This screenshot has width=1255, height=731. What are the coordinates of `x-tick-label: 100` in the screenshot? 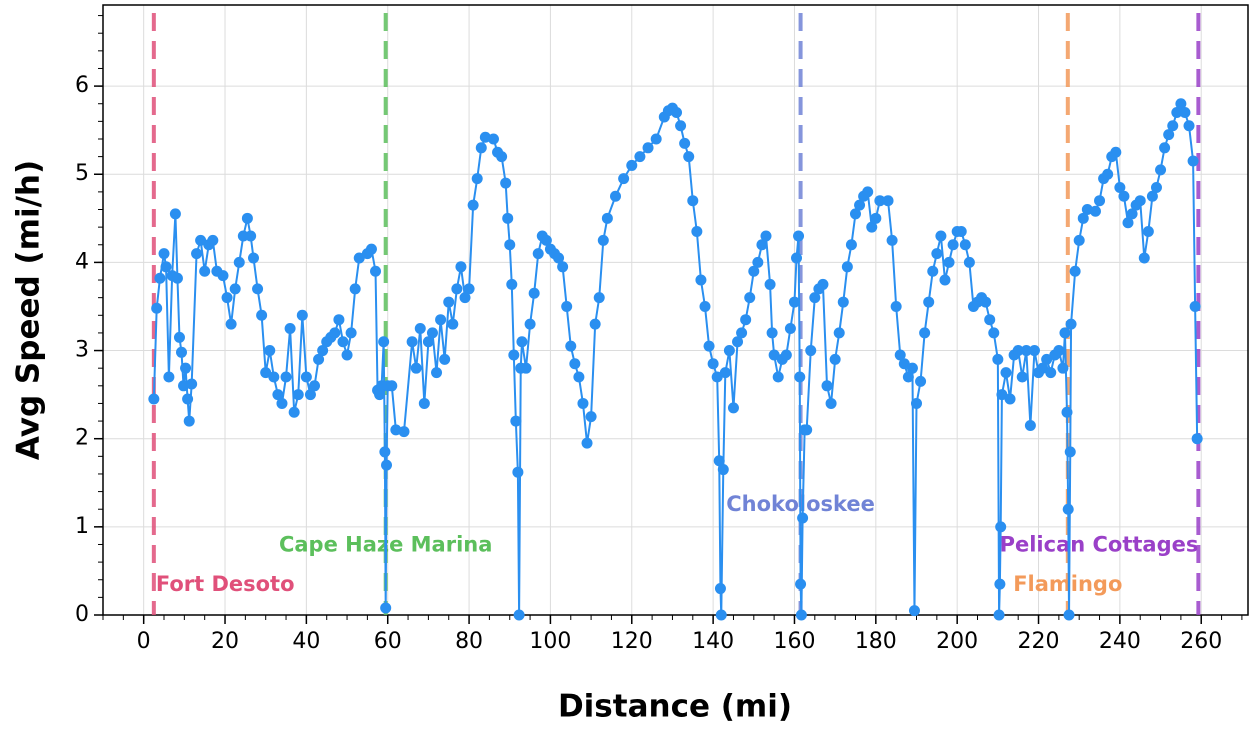 It's located at (550, 641).